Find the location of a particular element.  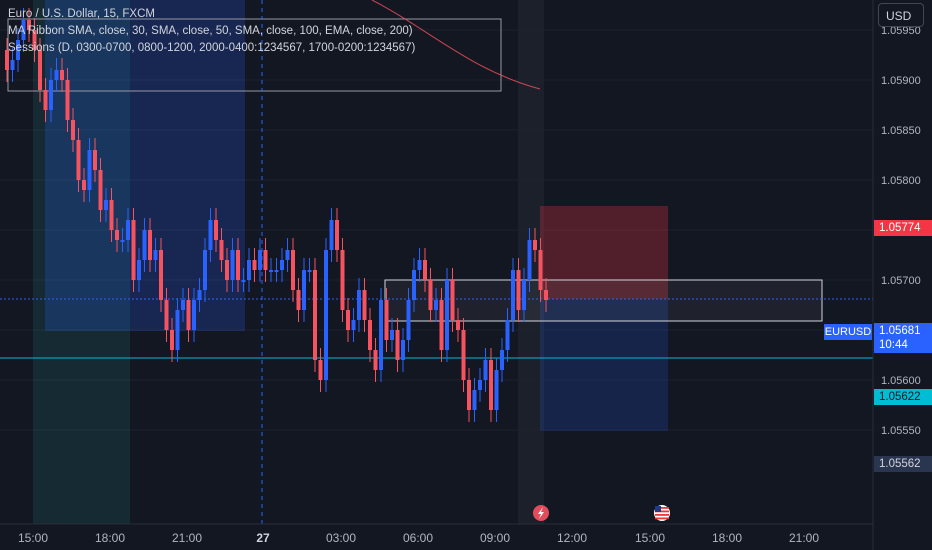

us-flag-icon-canton is located at coordinates (658, 509).